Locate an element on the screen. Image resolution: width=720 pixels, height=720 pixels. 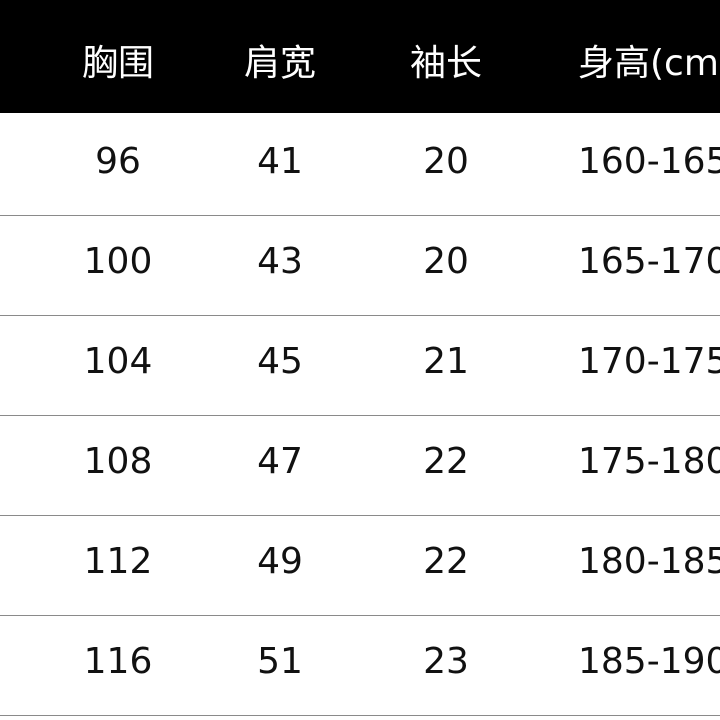
table-cell: 116 is located at coordinates (118, 661).